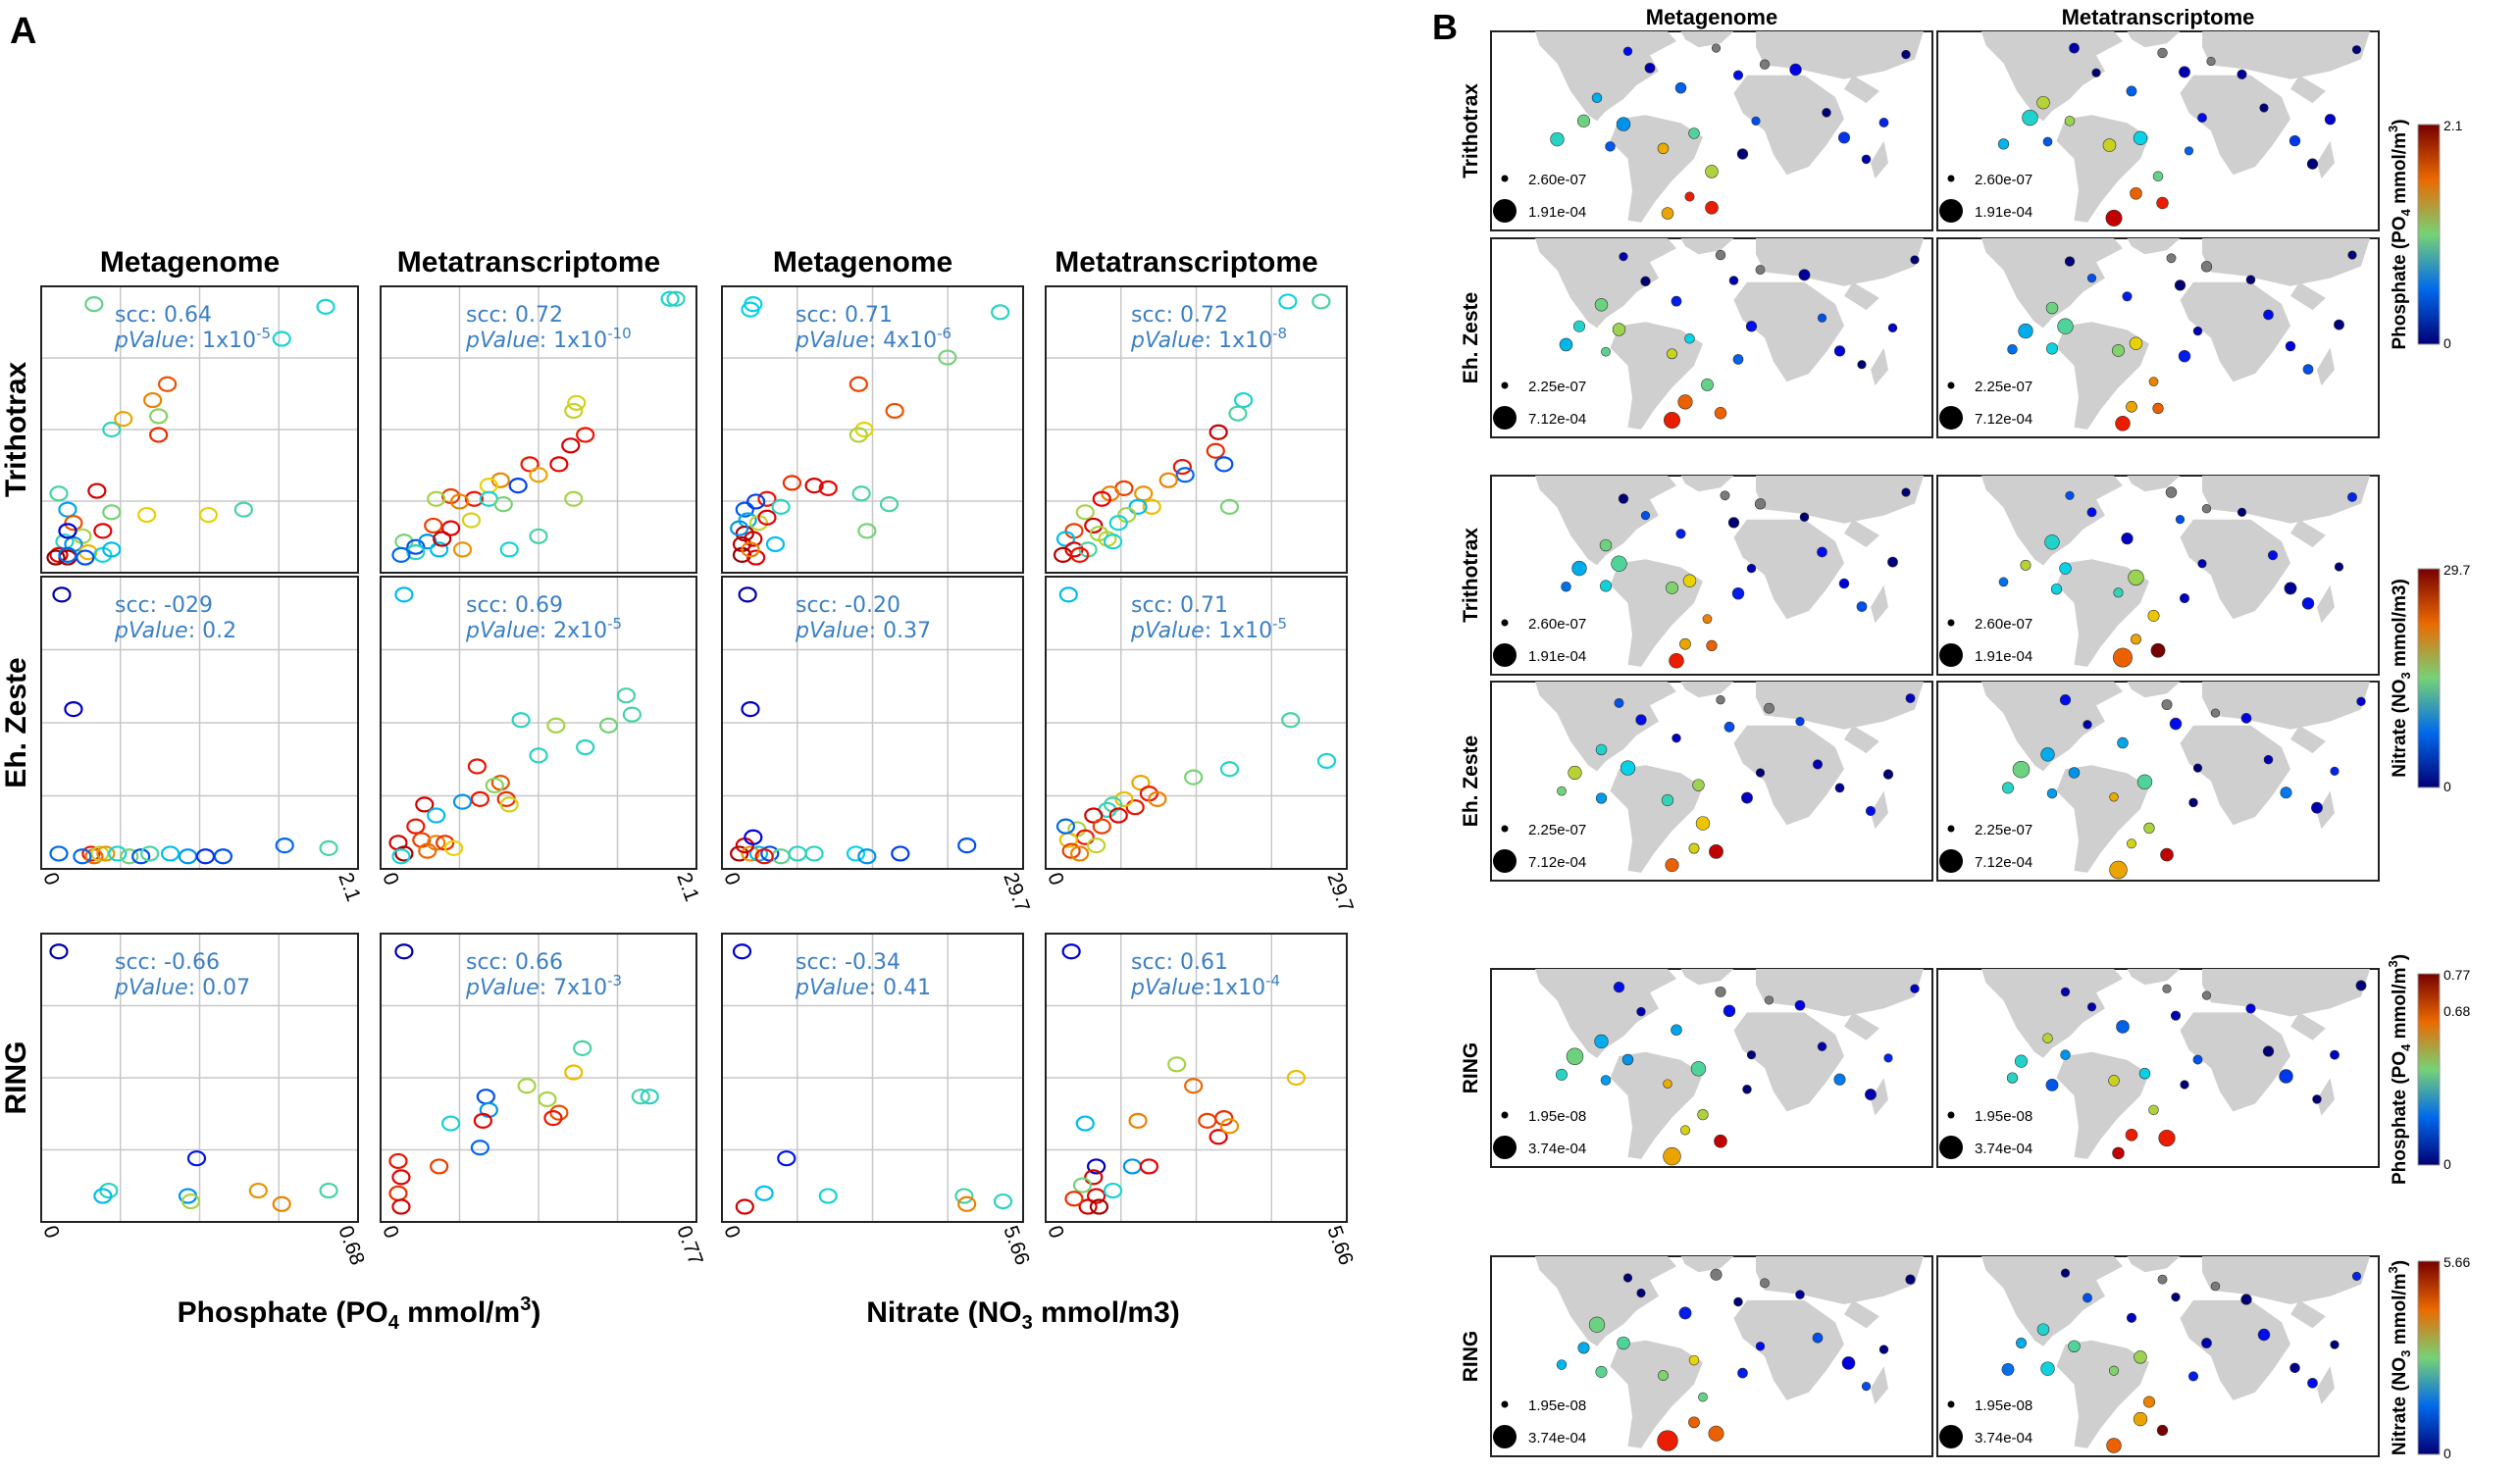 This screenshot has height=1472, width=2520. Describe the element at coordinates (1017, 892) in the screenshot. I see `x-tick-max: 29.7` at that location.